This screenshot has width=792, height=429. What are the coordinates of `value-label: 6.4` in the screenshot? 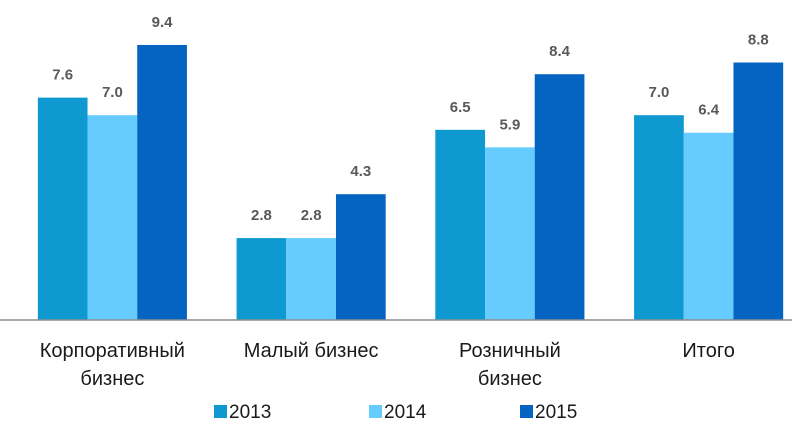 It's located at (709, 110).